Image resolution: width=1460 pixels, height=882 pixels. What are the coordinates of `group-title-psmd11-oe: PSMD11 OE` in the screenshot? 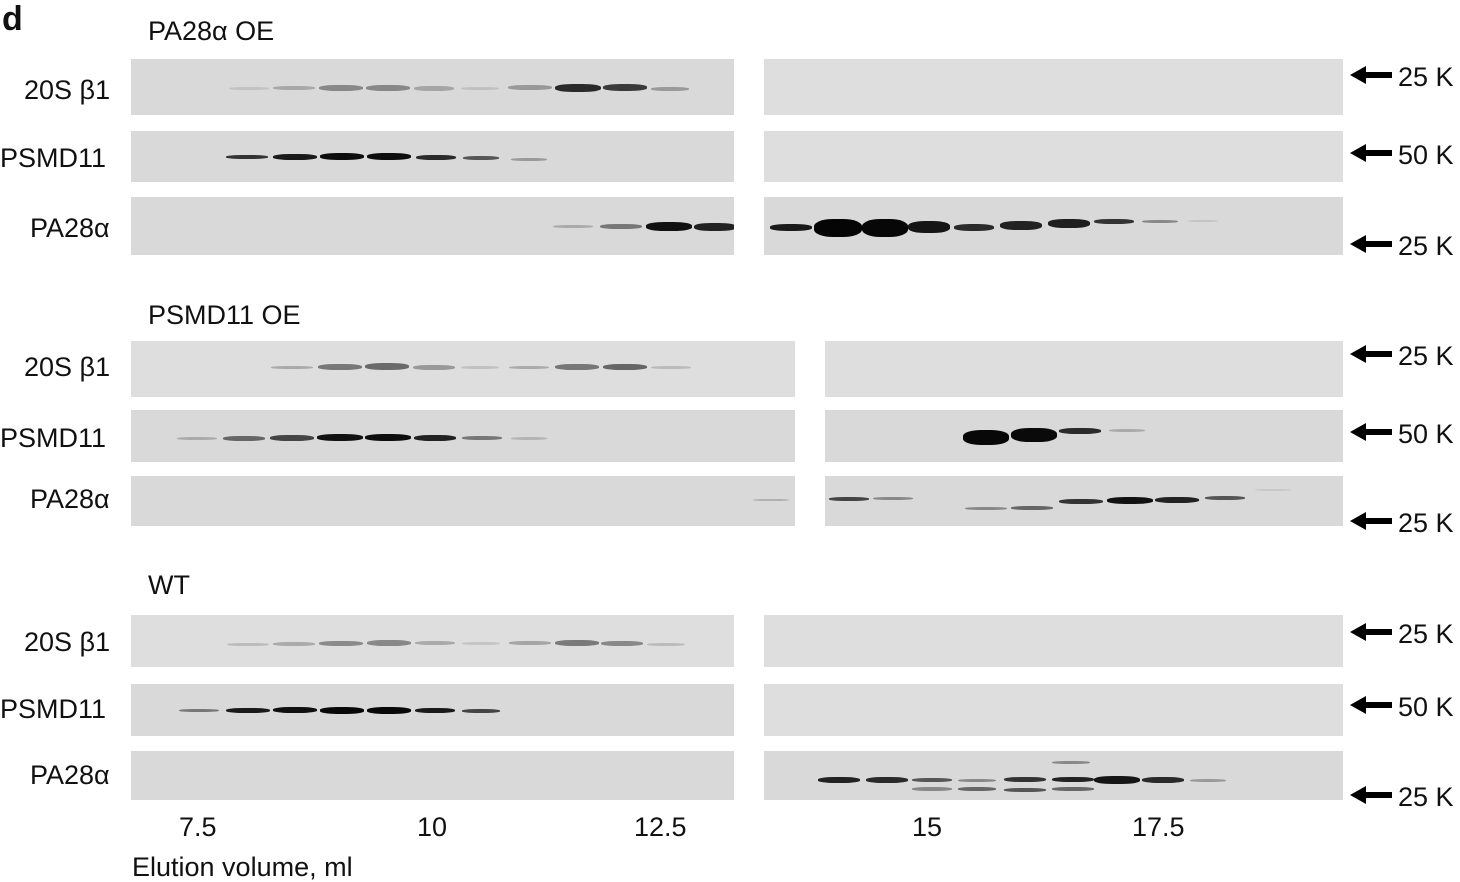 It's located at (224, 315).